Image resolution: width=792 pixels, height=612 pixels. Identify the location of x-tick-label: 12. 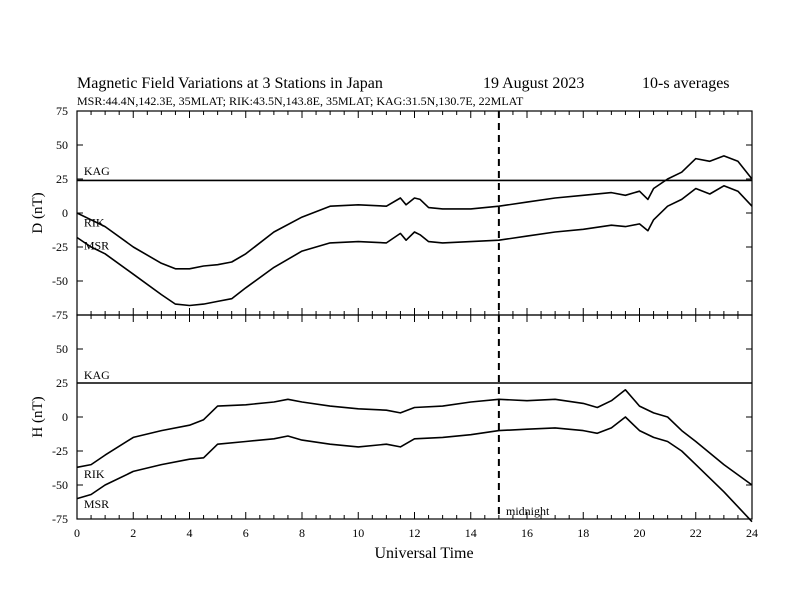
(415, 533).